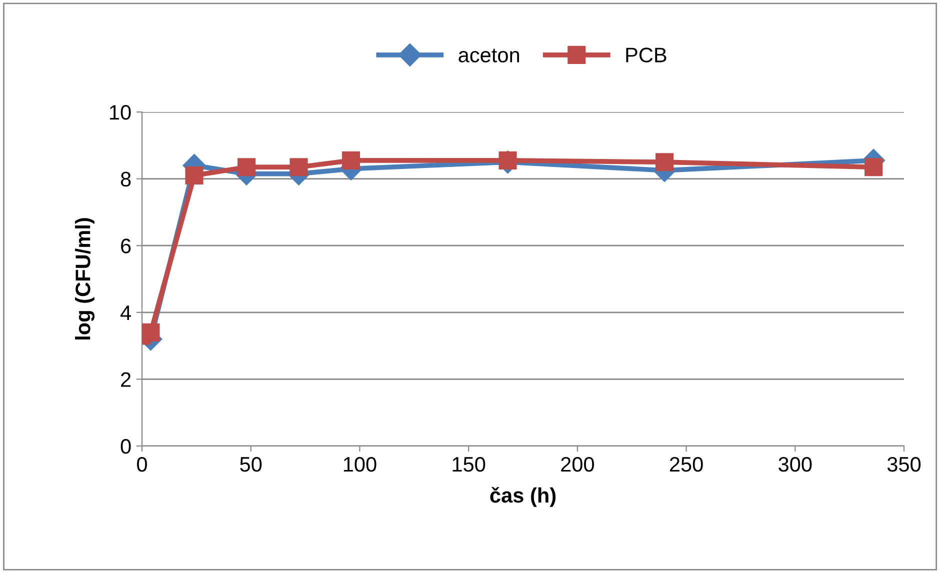 The height and width of the screenshot is (572, 942). What do you see at coordinates (469, 464) in the screenshot?
I see `x-tick-label: 150` at bounding box center [469, 464].